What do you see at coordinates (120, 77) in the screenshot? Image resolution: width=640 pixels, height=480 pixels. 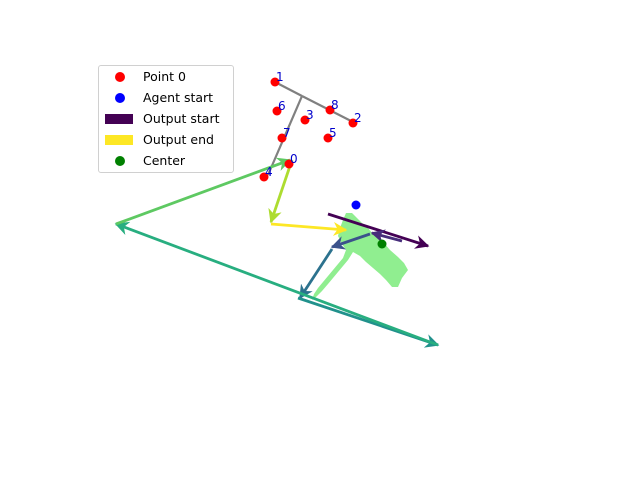 I see `point-marker-icon` at bounding box center [120, 77].